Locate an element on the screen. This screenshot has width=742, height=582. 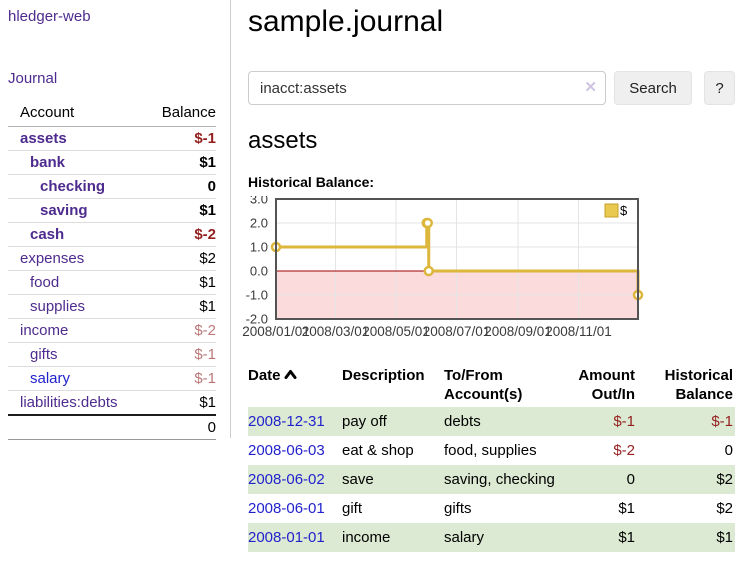
account-link: salary is located at coordinates (50, 378).